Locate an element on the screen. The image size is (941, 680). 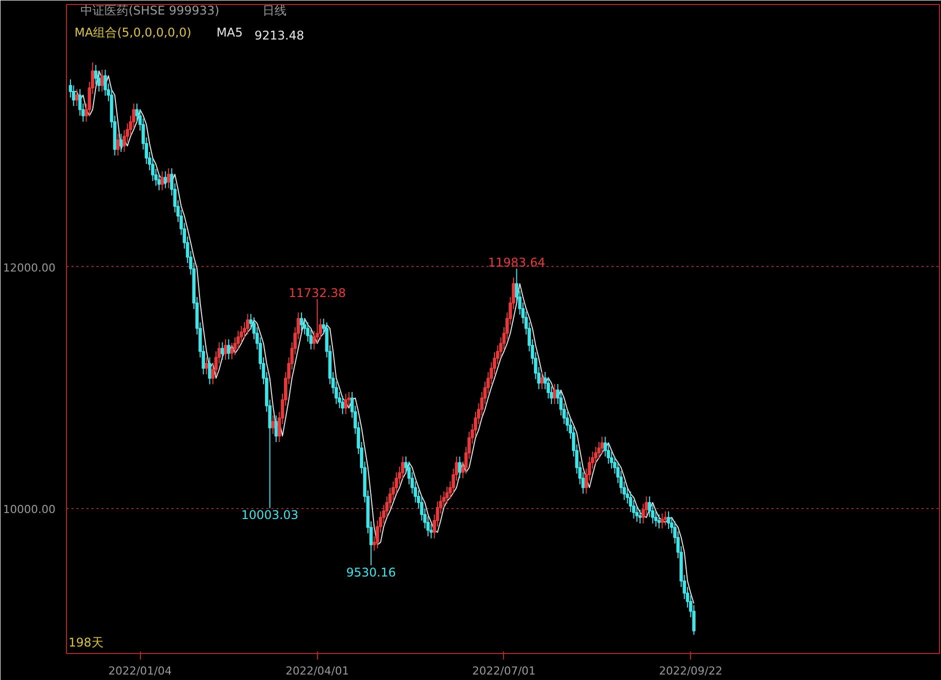
annotation: 198天 is located at coordinates (86, 643).